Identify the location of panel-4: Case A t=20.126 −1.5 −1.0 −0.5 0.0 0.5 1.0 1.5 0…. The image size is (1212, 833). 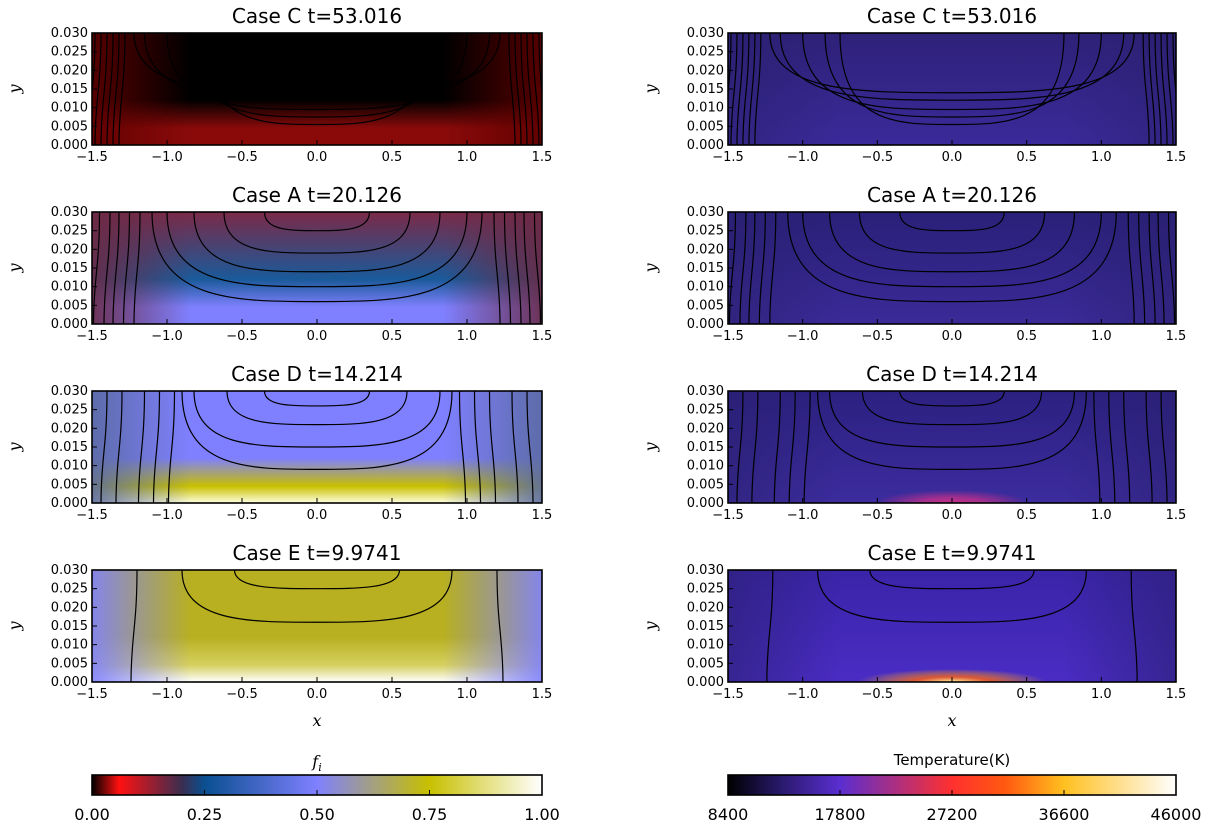
(913, 263).